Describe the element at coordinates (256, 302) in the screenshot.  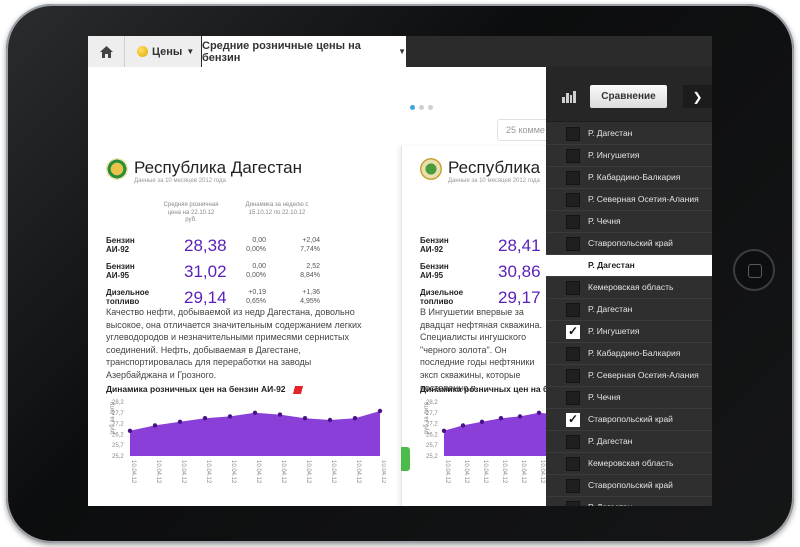
I see `change-percent: 0,65%` at that location.